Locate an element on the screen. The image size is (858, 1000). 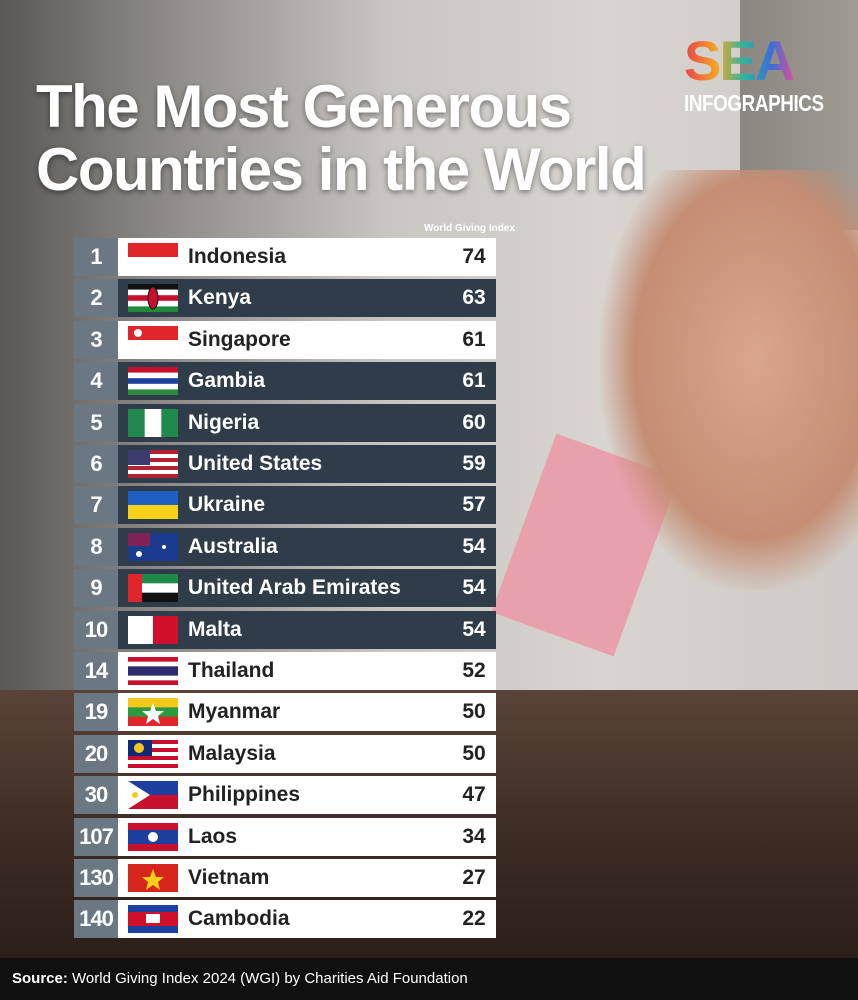
country-name: Kenya is located at coordinates (220, 298).